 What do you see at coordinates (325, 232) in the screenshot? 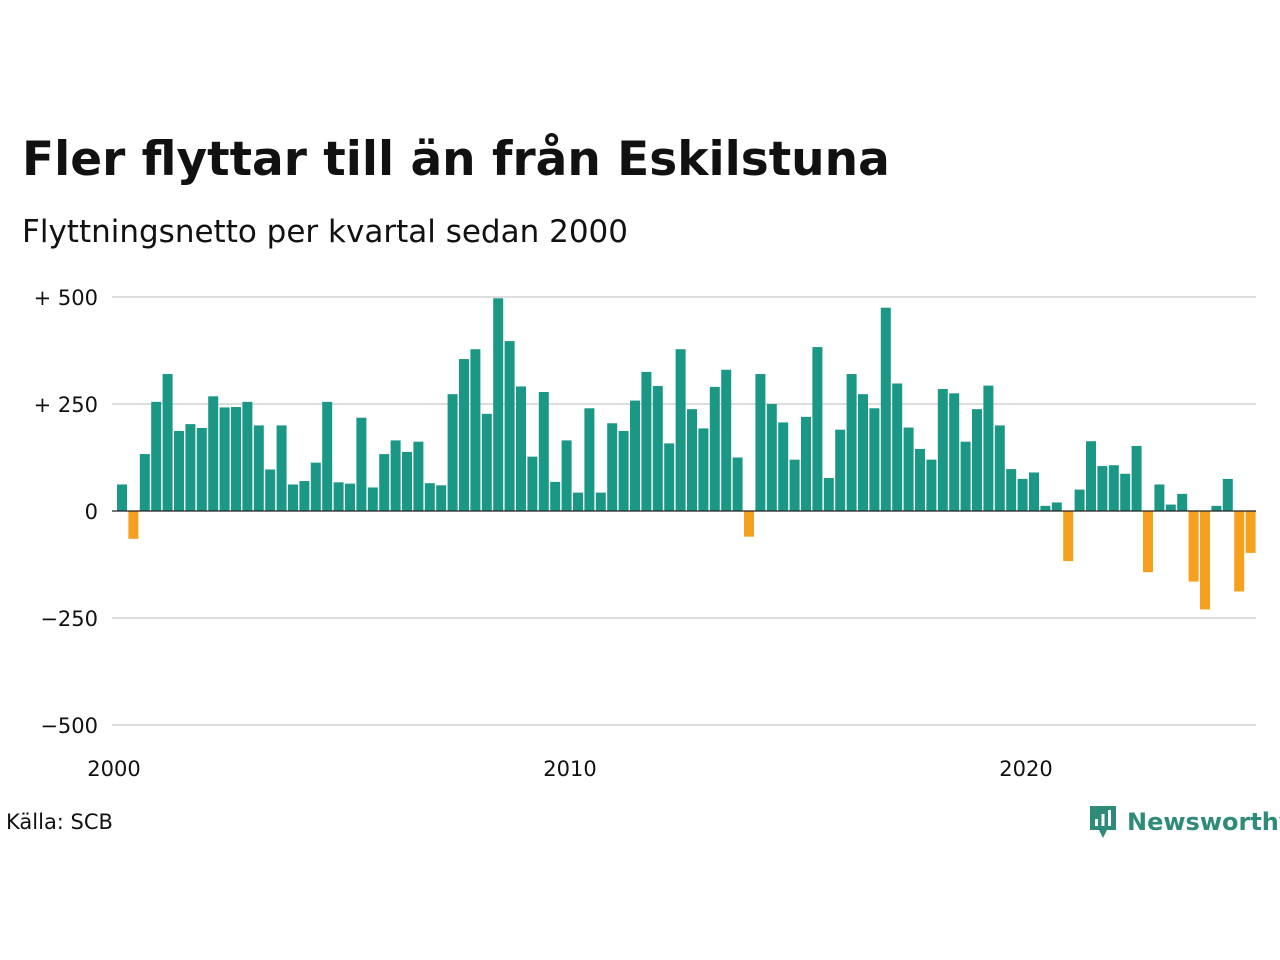
I see `chart-subtitle: Flyttningsnetto per kvartal sedan 2000` at bounding box center [325, 232].